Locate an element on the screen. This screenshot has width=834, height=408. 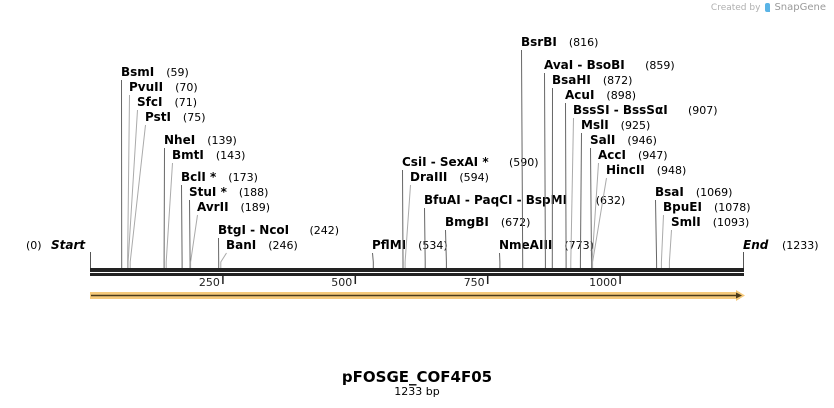
site-name: BsmI is located at coordinates (137, 72).